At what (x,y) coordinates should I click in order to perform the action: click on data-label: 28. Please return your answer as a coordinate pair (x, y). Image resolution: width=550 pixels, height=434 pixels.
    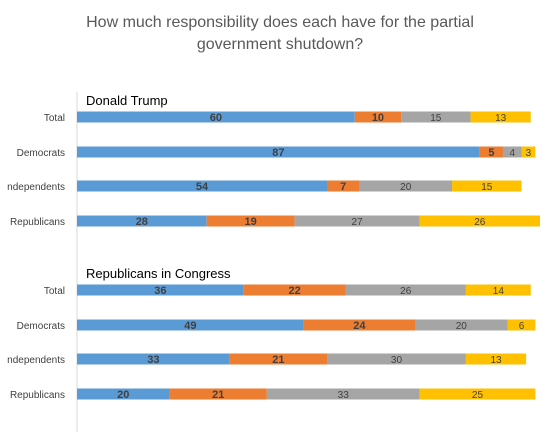
    Looking at the image, I should click on (142, 222).